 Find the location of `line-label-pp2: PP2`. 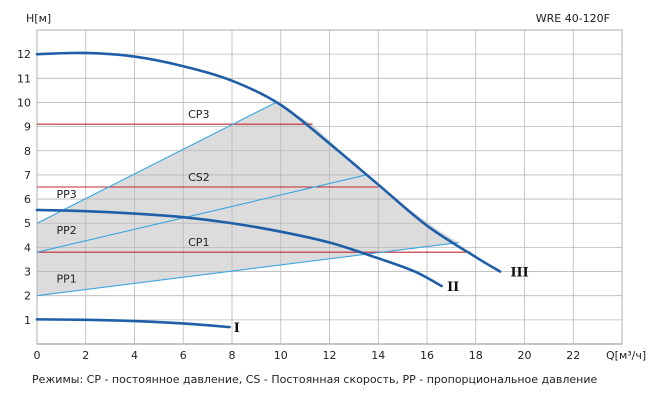

line-label-pp2: PP2 is located at coordinates (67, 230).